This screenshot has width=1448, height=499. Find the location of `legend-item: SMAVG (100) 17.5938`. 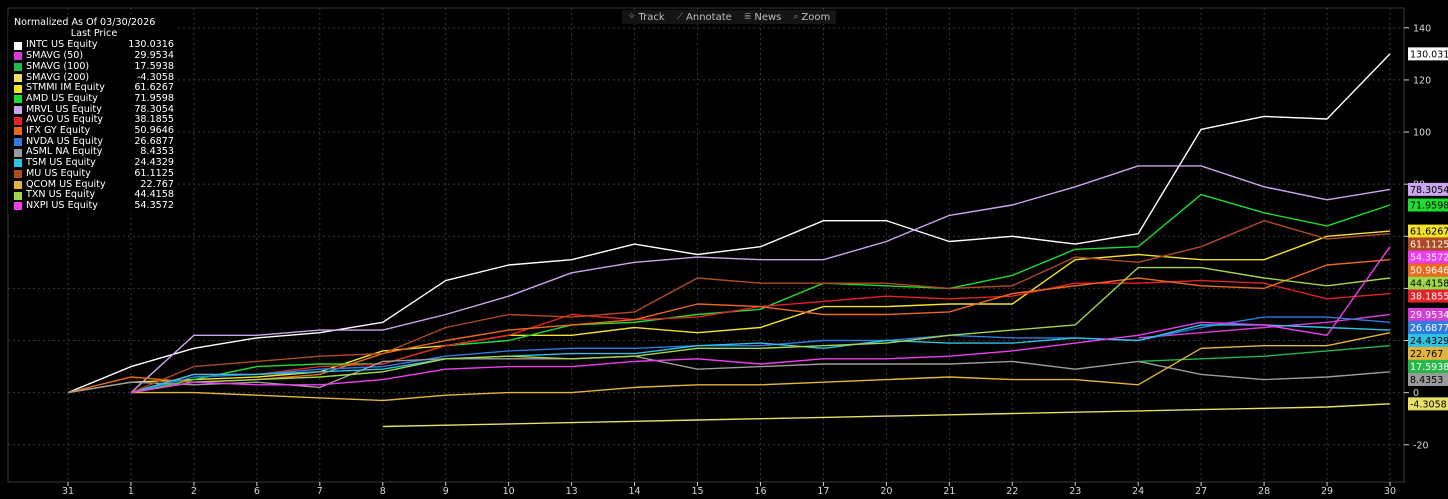

legend-item: SMAVG (100) 17.5938 is located at coordinates (94, 66).